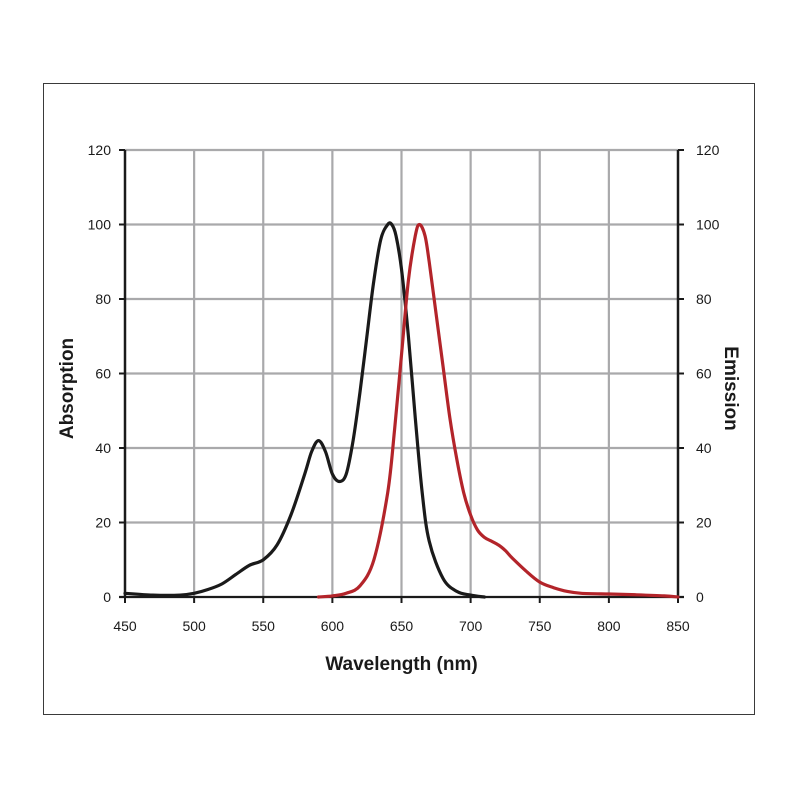 The height and width of the screenshot is (800, 800). Describe the element at coordinates (103, 448) in the screenshot. I see `y-tick-label-left: 40` at that location.